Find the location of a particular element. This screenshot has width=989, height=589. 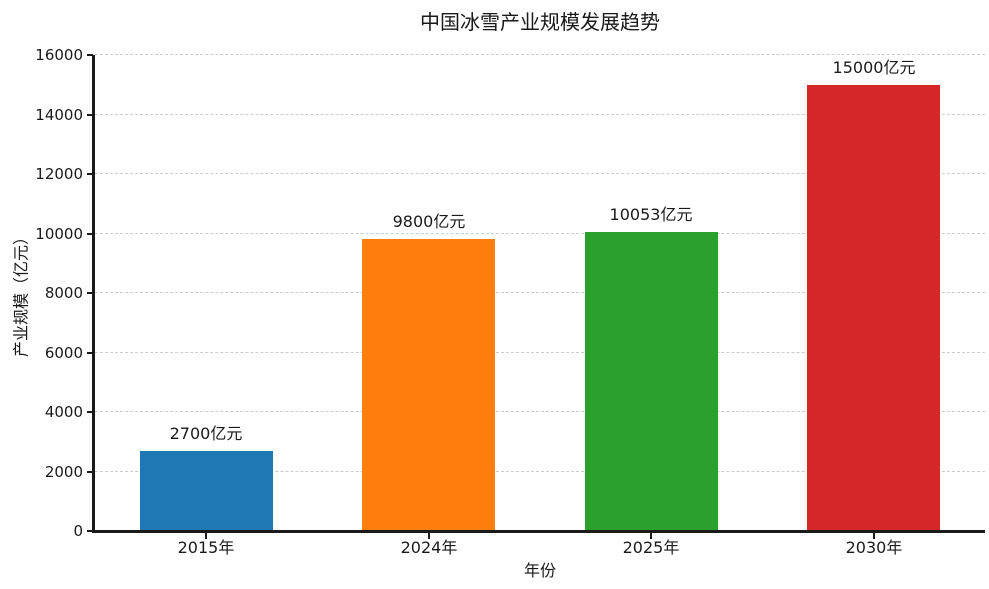

y-tick-label-4000: 4000 is located at coordinates (63, 412).